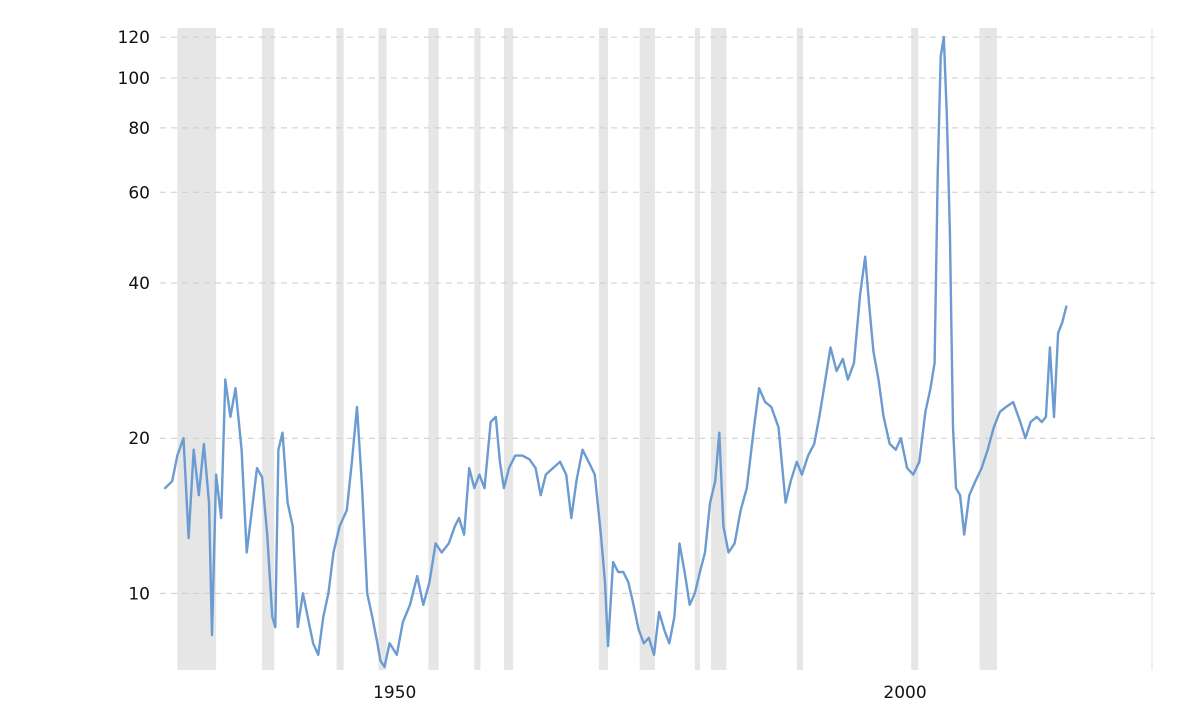 Image resolution: width=1200 pixels, height=703 pixels. I want to click on y-tick-label: 60, so click(139, 193).